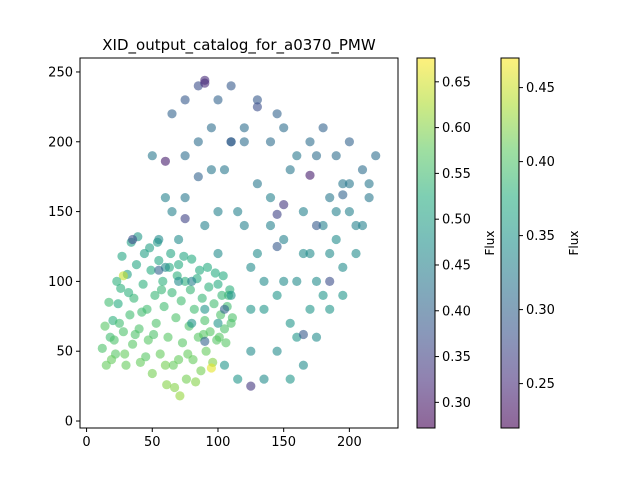 The image size is (640, 480). Describe the element at coordinates (426, 243) in the screenshot. I see `colorbar-0-gradient` at that location.